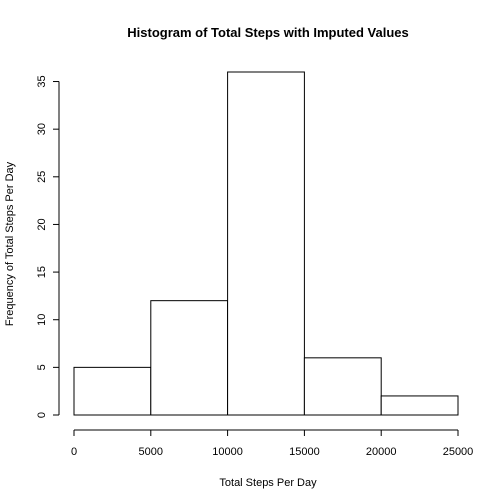  Describe the element at coordinates (272, 443) in the screenshot. I see `x-axis: 0 5000 10000 15000 20000 25000` at that location.